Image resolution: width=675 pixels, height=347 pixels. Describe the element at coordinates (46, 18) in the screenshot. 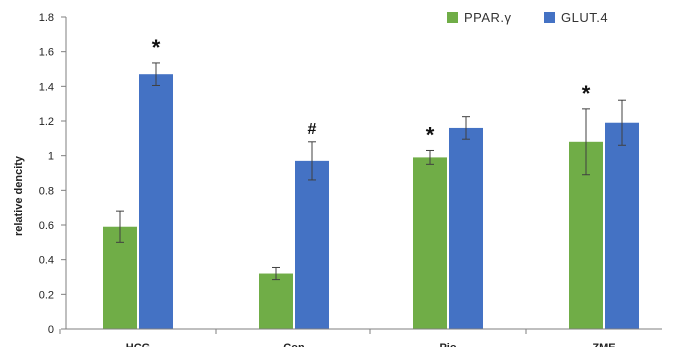

I see `y-tick-label: 1.8` at that location.